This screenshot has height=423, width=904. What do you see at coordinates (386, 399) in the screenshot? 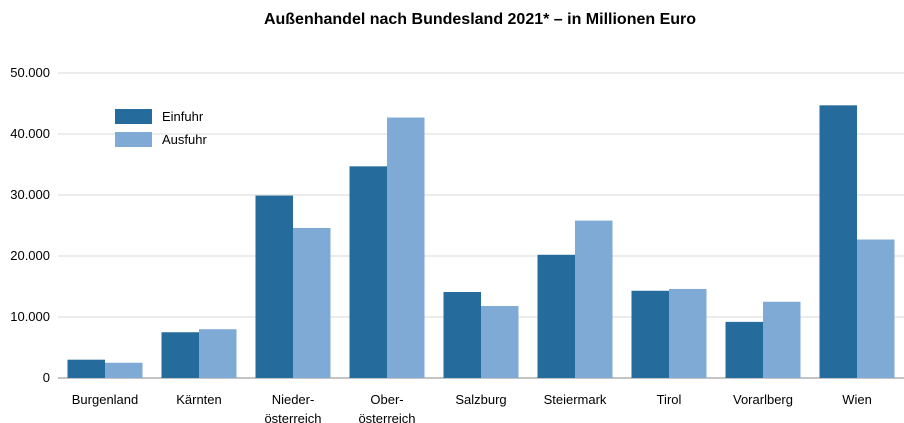
I see `category-label: Ober-` at bounding box center [386, 399].